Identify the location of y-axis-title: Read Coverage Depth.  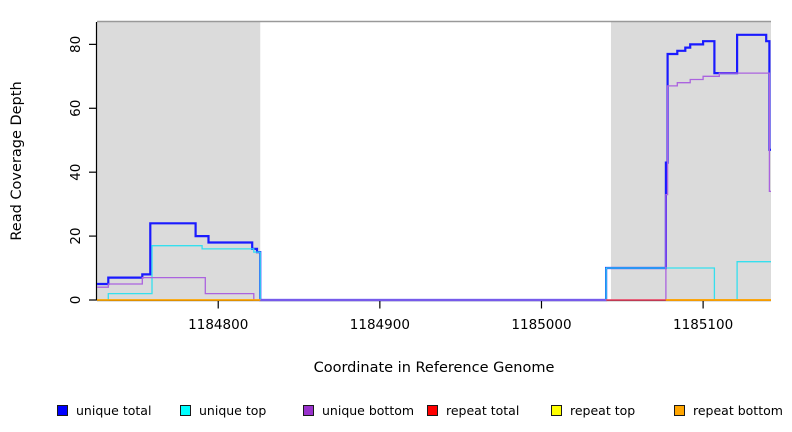
(17, 161).